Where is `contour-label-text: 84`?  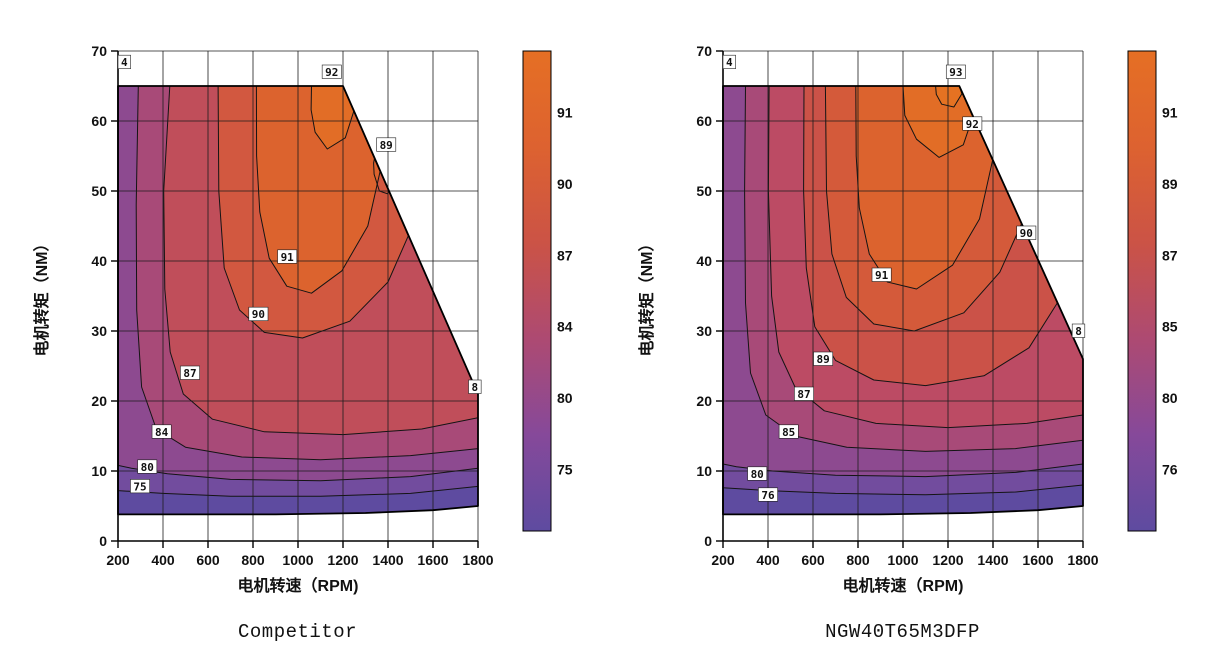 contour-label-text: 84 is located at coordinates (162, 432).